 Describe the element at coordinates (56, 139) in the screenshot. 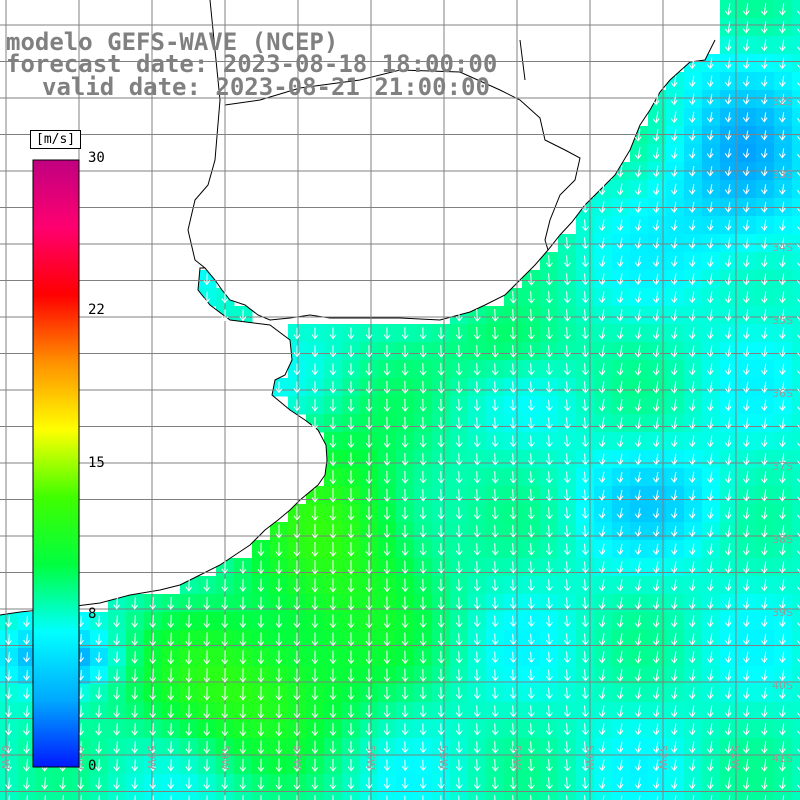

I see `colorbar-unit: [m/s]` at that location.